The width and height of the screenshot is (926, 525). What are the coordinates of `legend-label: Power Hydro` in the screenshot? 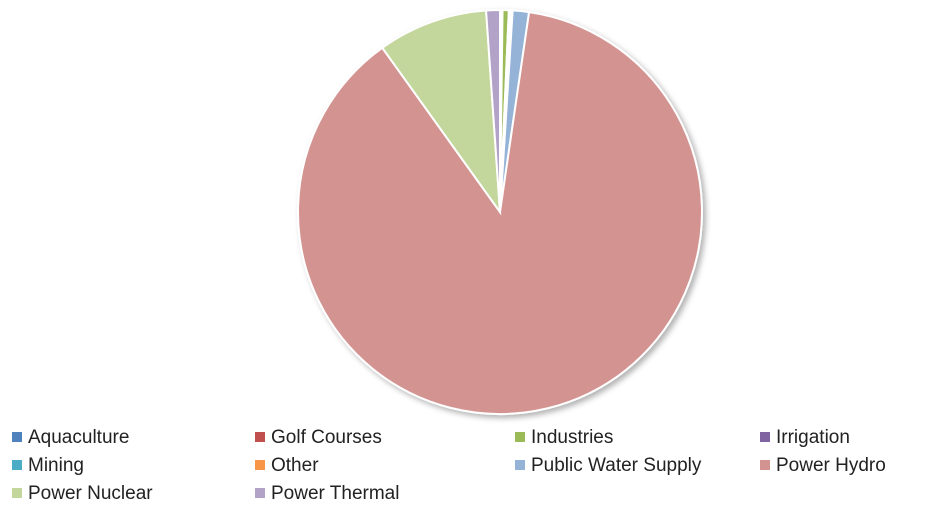 It's located at (831, 465).